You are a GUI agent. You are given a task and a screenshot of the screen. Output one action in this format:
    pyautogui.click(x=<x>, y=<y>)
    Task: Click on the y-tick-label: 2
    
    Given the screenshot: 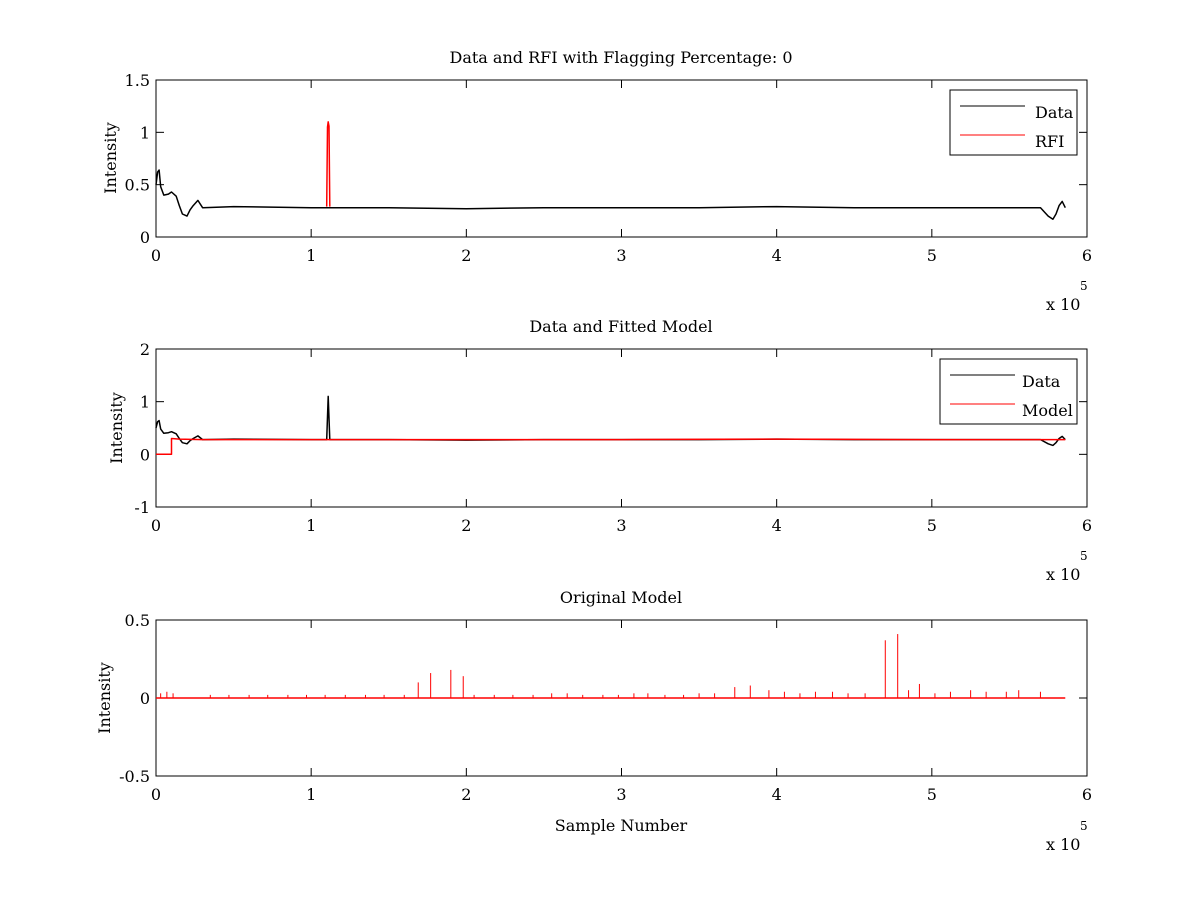 What is the action you would take?
    pyautogui.click(x=145, y=349)
    